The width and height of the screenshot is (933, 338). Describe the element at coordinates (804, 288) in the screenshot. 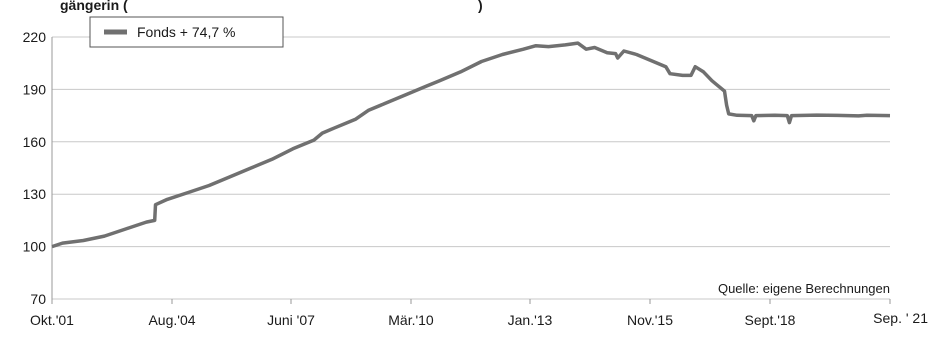

I see `source-note: Quelle: eigene Berechnungen` at that location.